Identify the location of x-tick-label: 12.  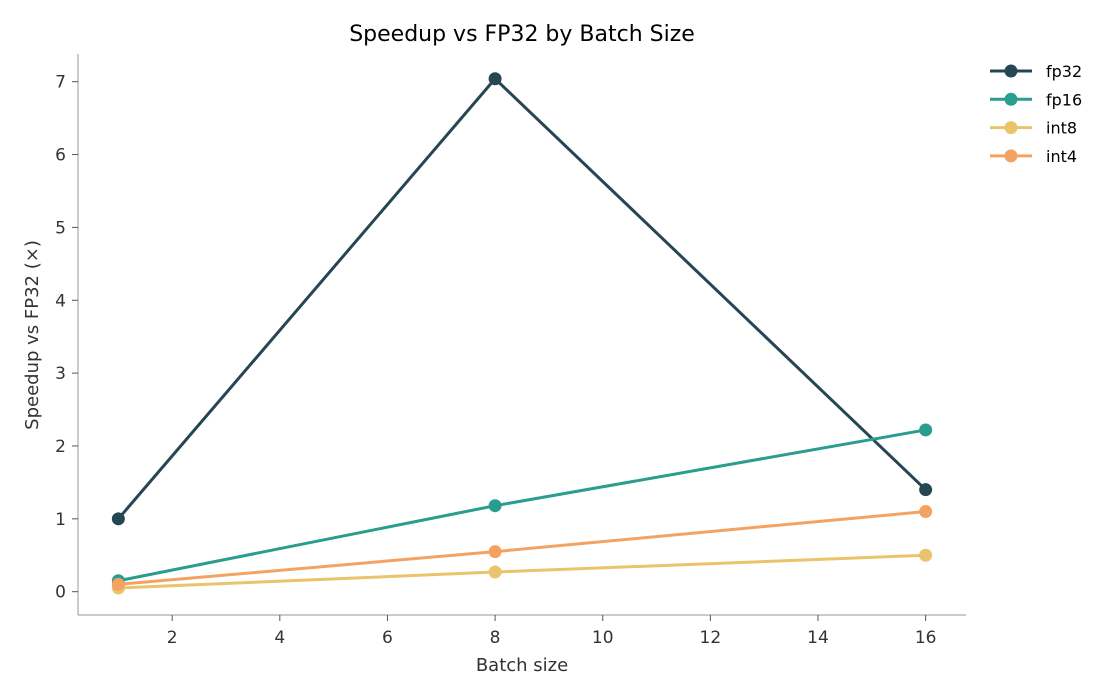
(711, 638).